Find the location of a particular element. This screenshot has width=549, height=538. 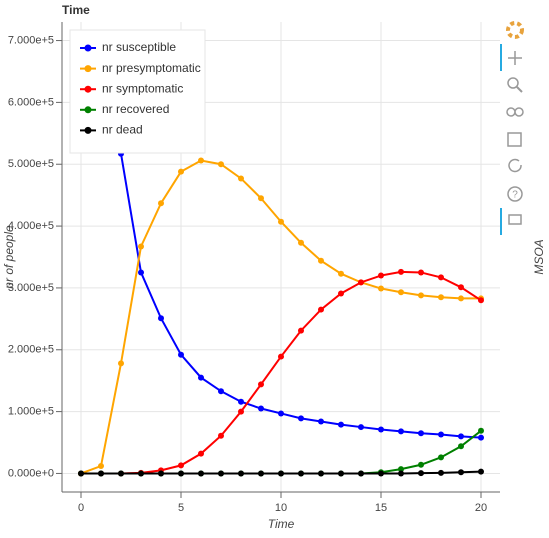

save-tool is located at coordinates (514, 139).